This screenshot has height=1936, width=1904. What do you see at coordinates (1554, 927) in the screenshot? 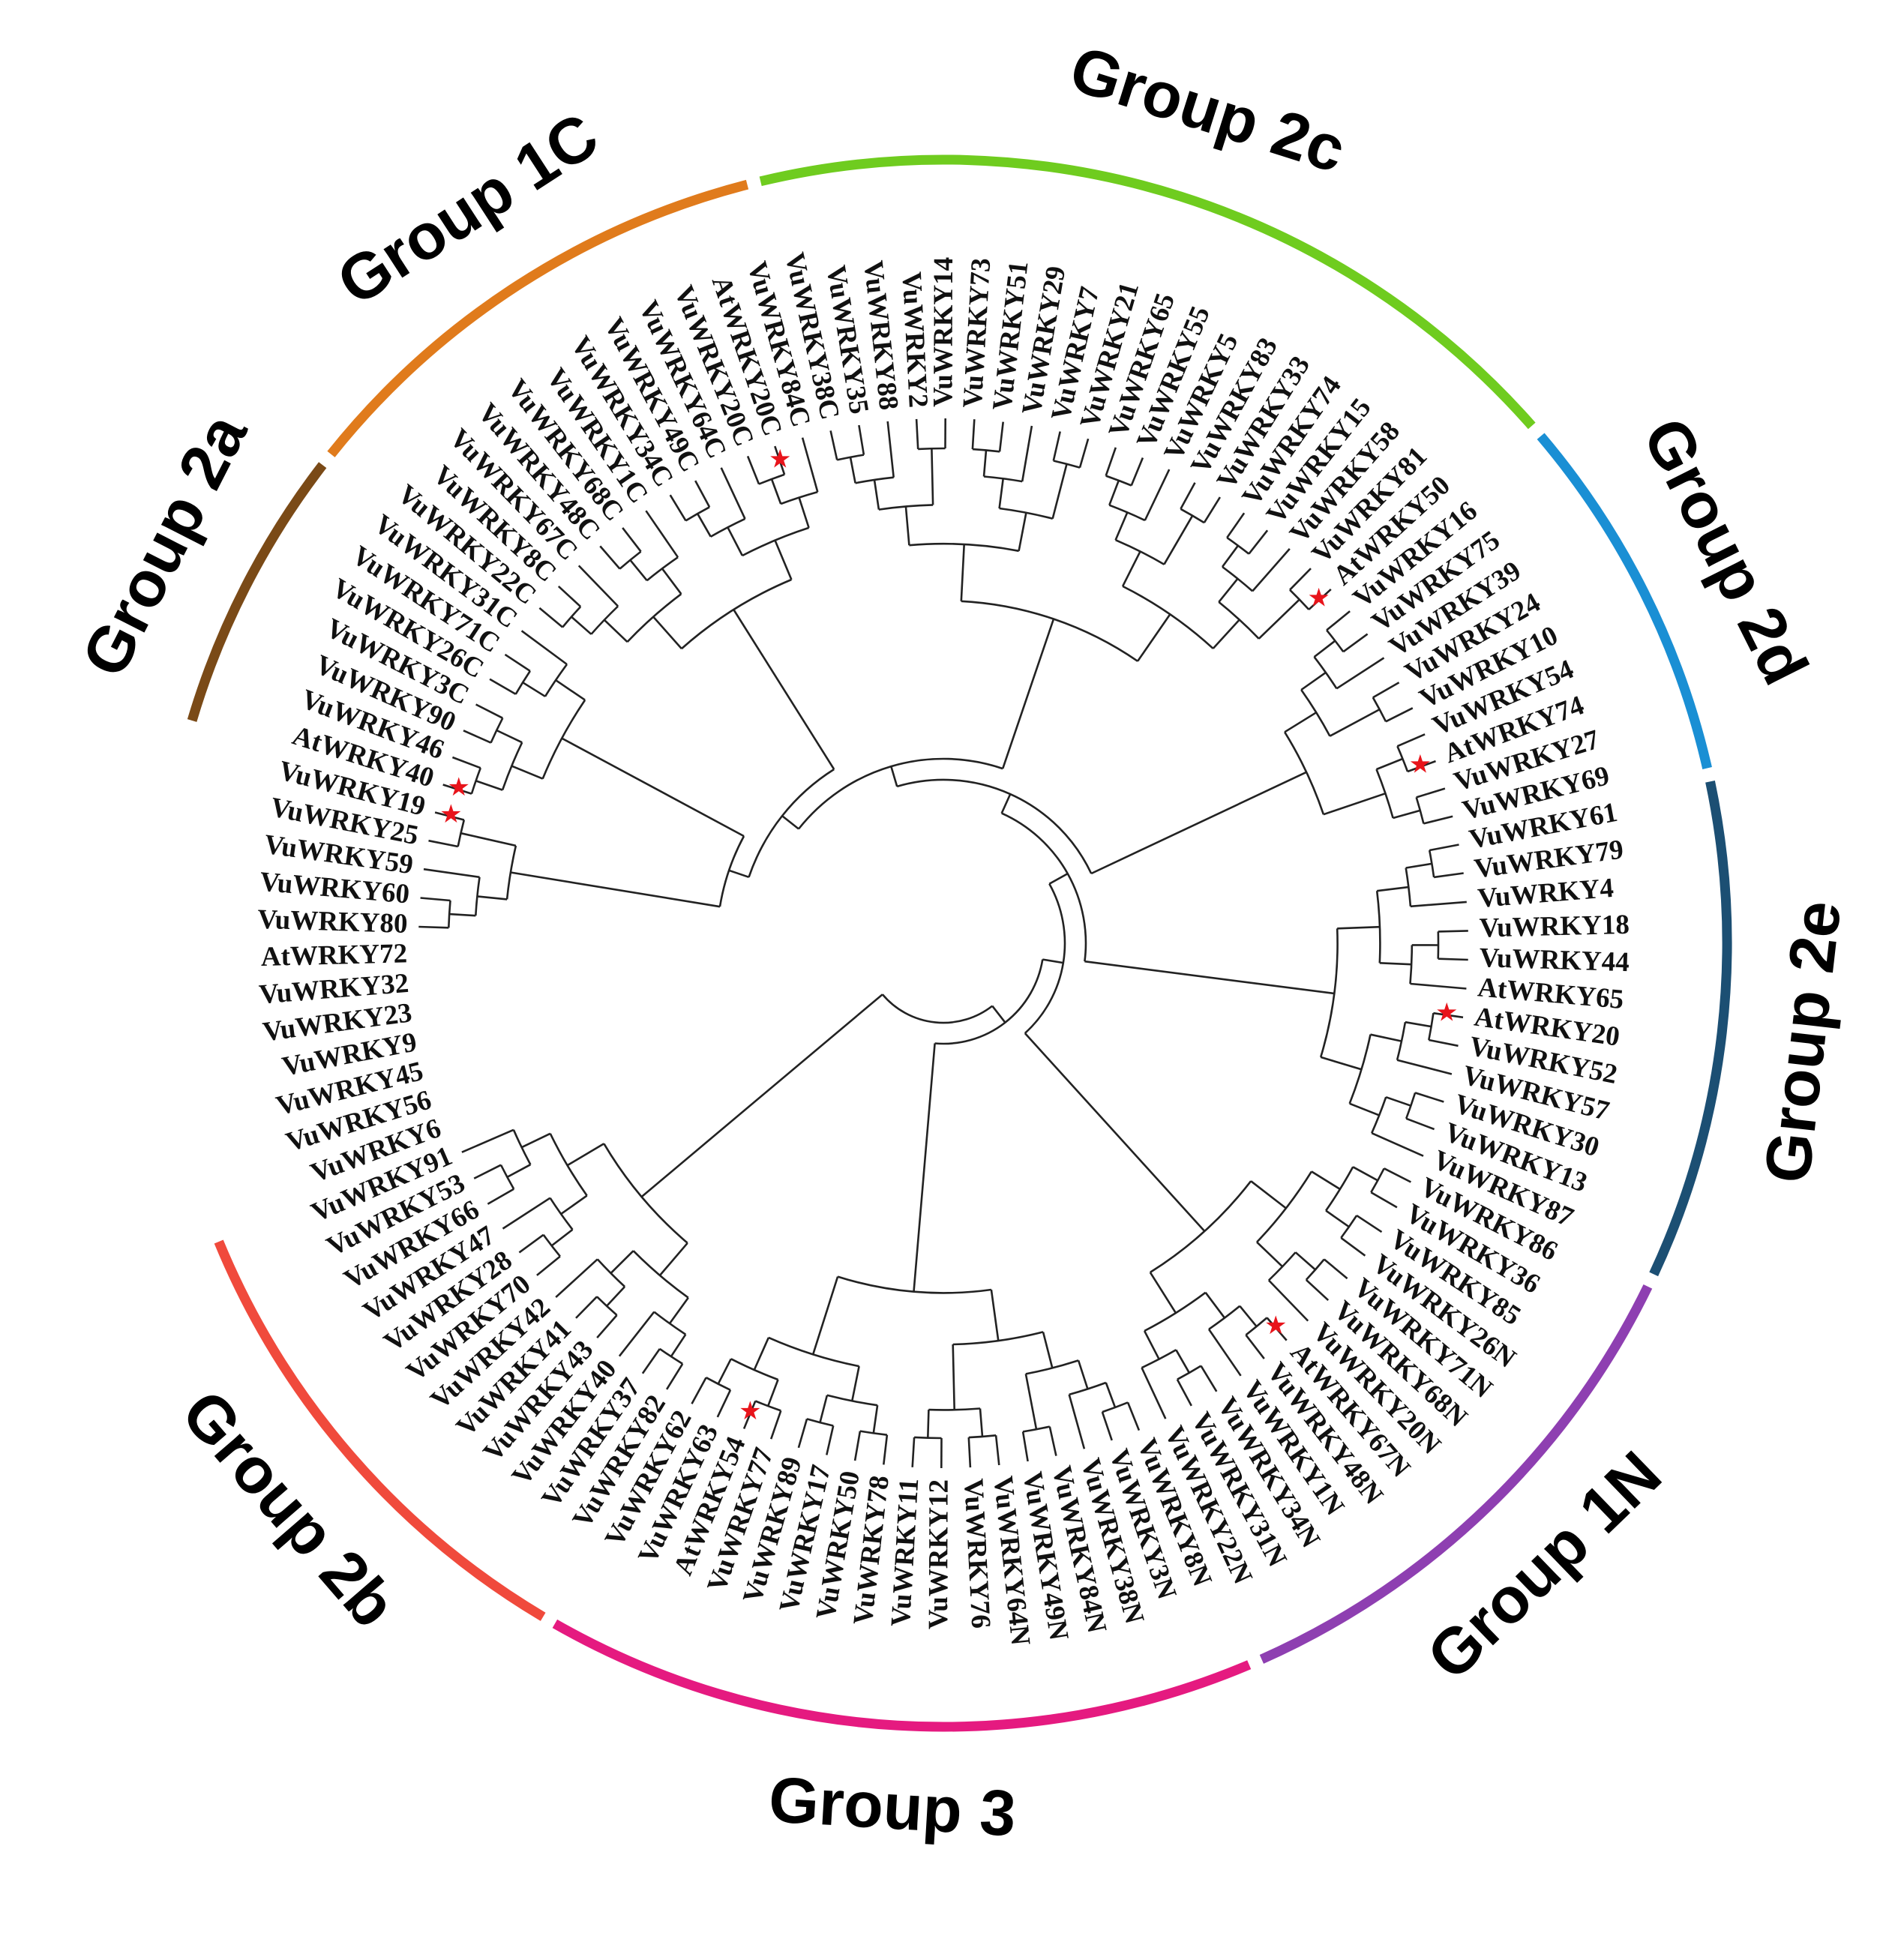
I see `leaf-label: VuWRKY18` at bounding box center [1554, 927].